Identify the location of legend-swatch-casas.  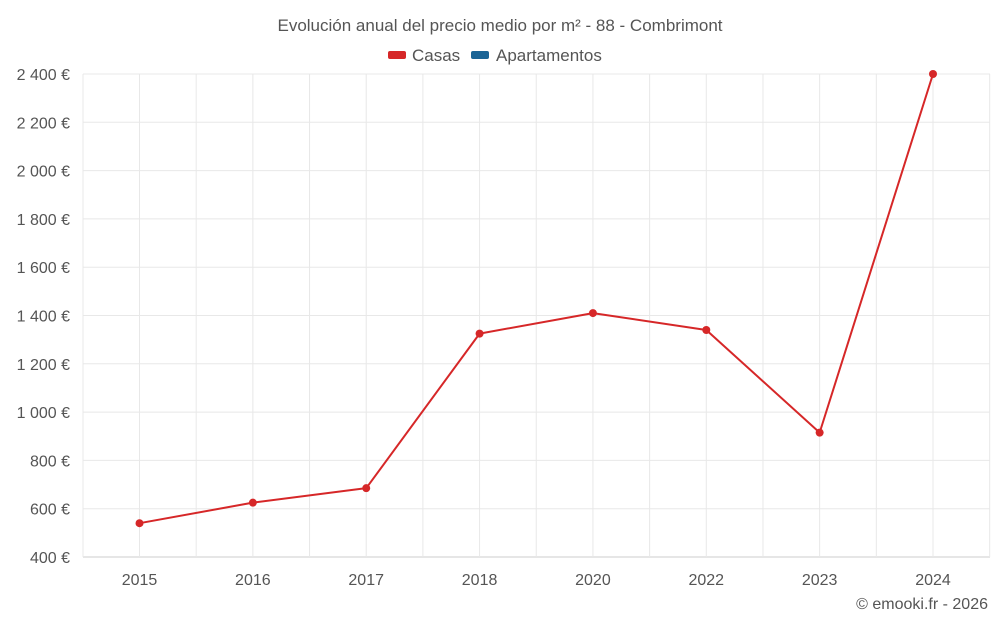
(397, 55).